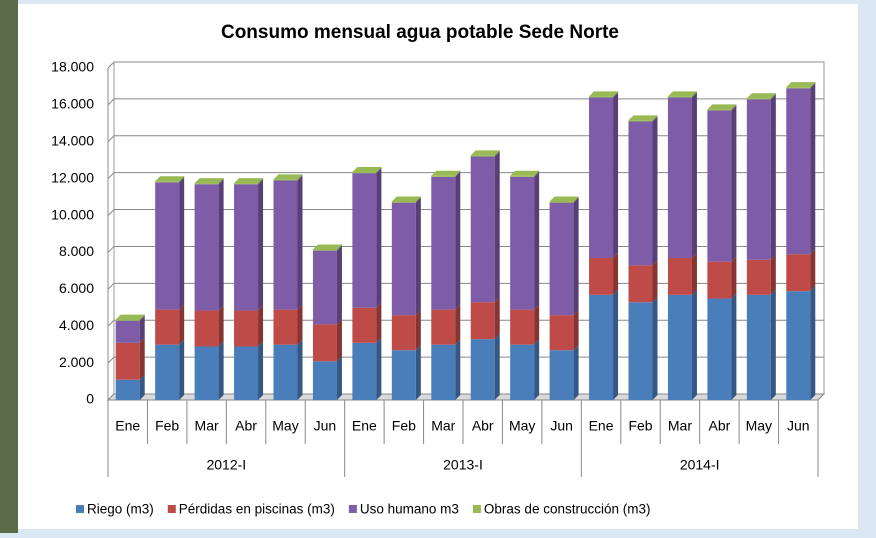 This screenshot has width=876, height=538. I want to click on legend-label: Uso humano m3, so click(409, 509).